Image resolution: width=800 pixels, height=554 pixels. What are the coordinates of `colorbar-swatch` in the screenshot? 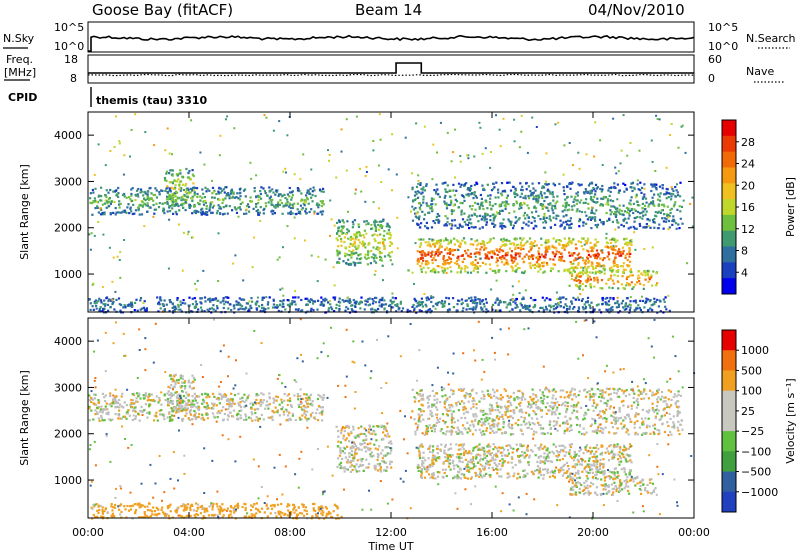 It's located at (729, 207).